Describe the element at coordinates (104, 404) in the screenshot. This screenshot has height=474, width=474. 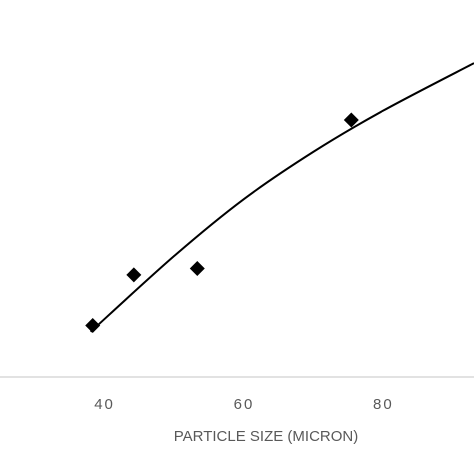
I see `x-tick-label: 40` at that location.